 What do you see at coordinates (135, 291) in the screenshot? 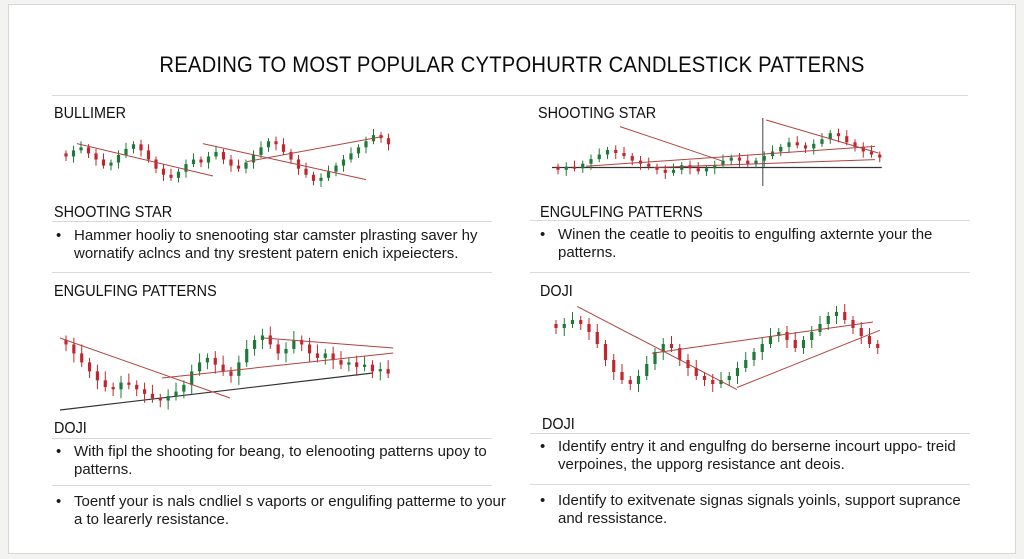
I see `left-label-engulfing: ENGULFING PATTERNS` at bounding box center [135, 291].